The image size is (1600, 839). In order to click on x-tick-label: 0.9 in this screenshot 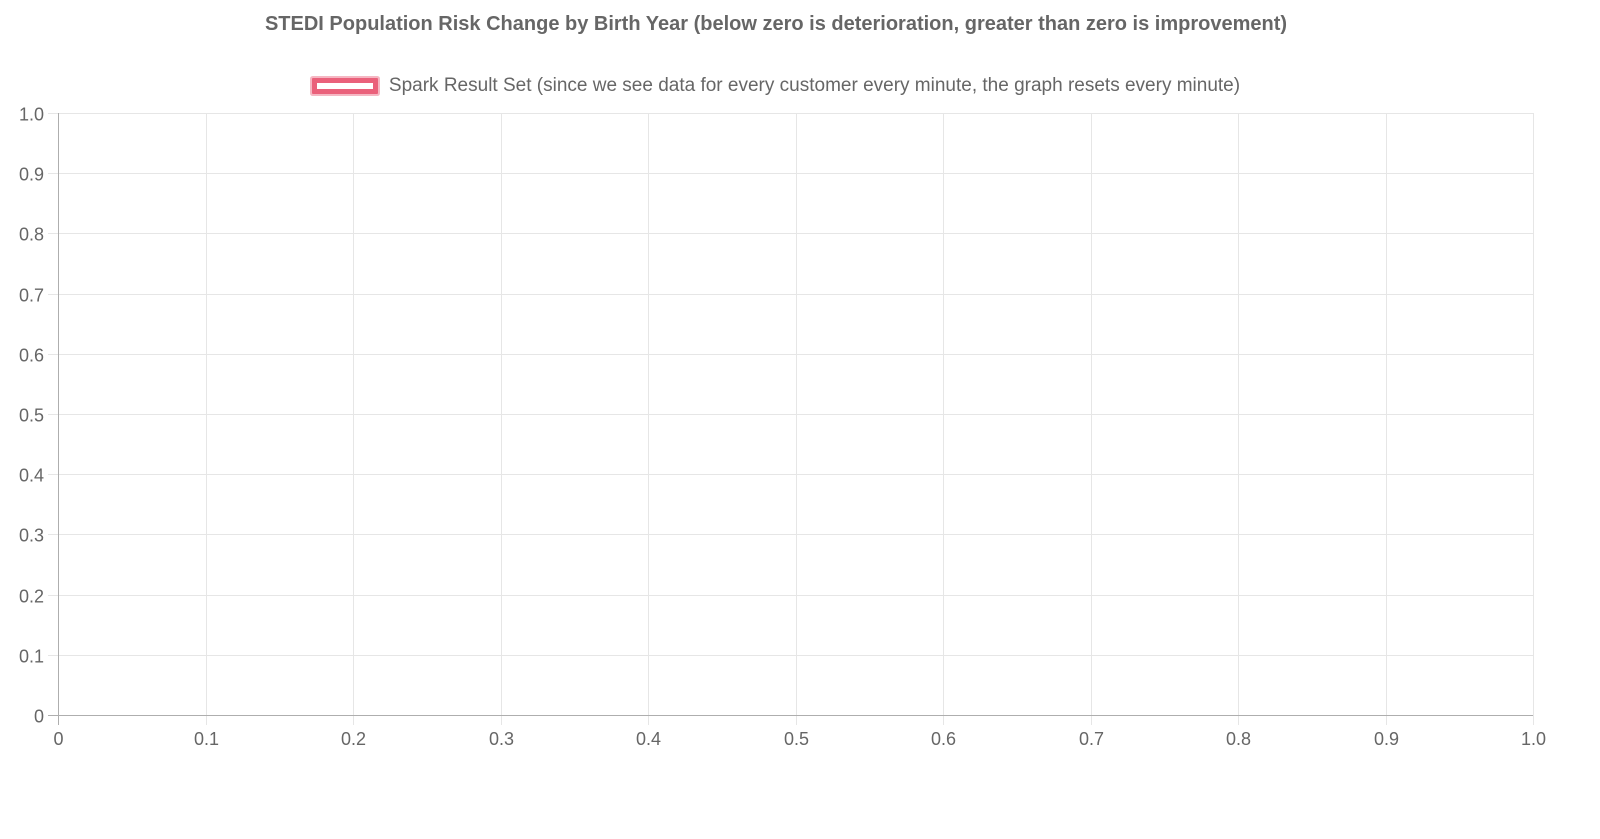, I will do `click(1386, 739)`.